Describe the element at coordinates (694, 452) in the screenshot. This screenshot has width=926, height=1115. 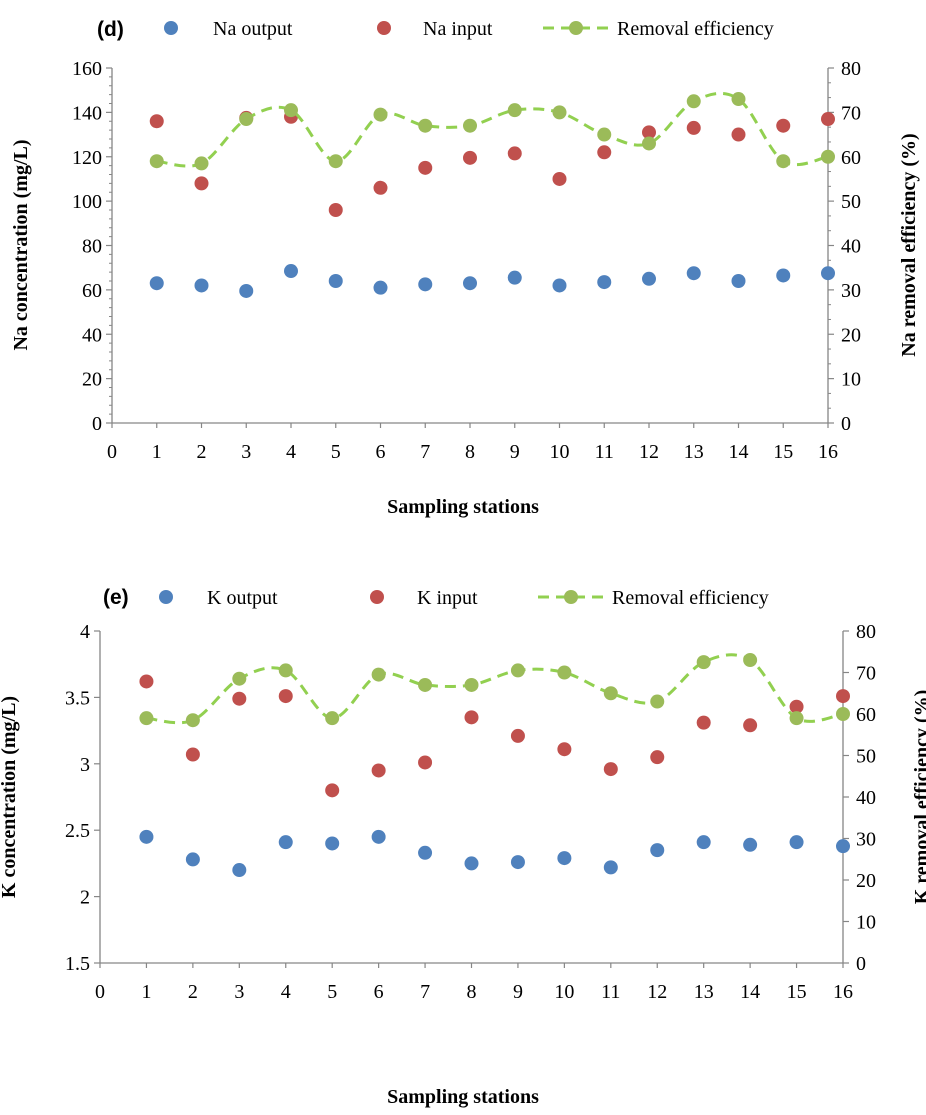
I see `x-tick-label-d: 13` at that location.